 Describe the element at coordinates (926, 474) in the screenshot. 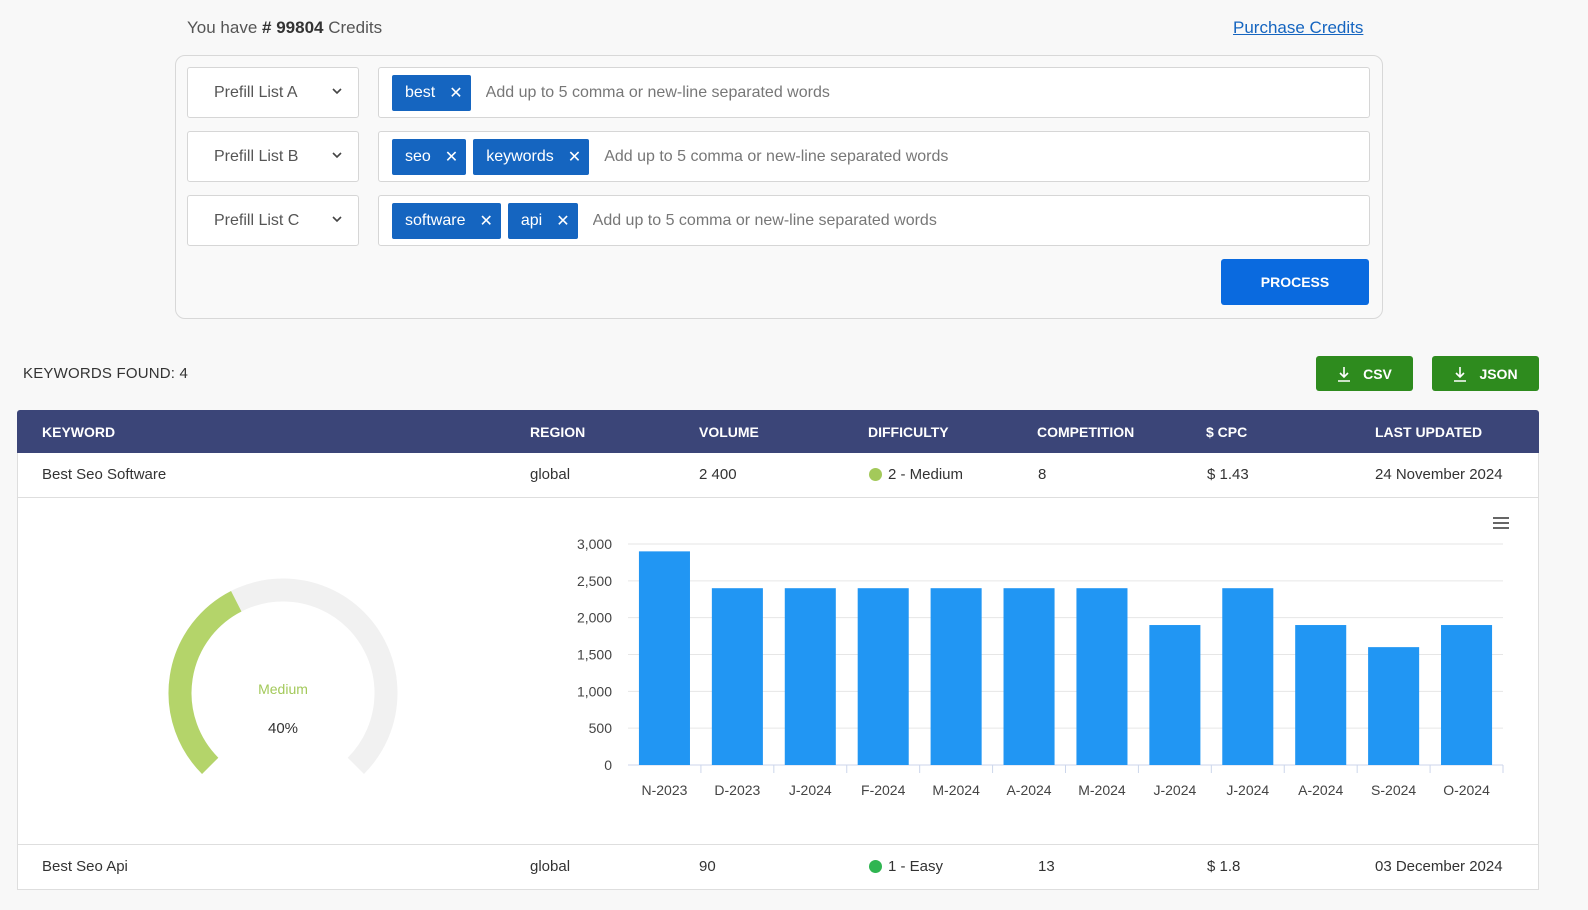

I see `difficulty-label: 2 - Medium` at that location.